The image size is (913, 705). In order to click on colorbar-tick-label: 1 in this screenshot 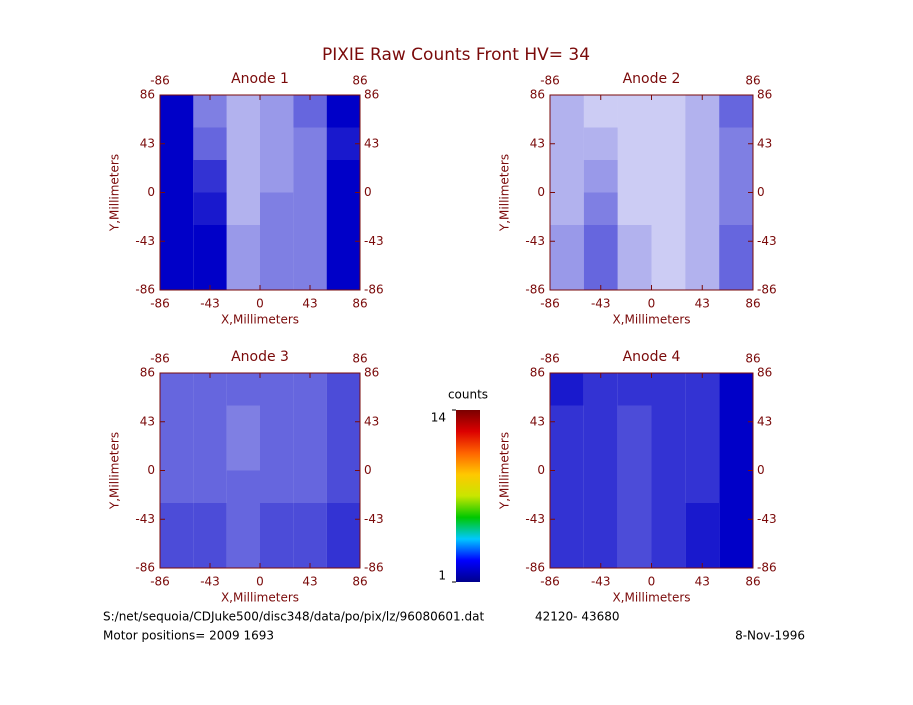, I will do `click(442, 576)`.